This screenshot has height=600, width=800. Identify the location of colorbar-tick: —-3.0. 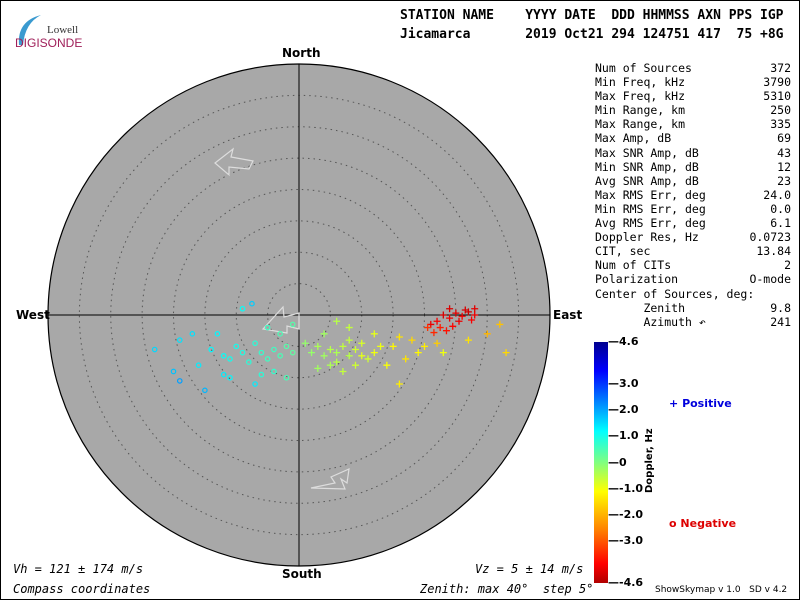
(626, 541).